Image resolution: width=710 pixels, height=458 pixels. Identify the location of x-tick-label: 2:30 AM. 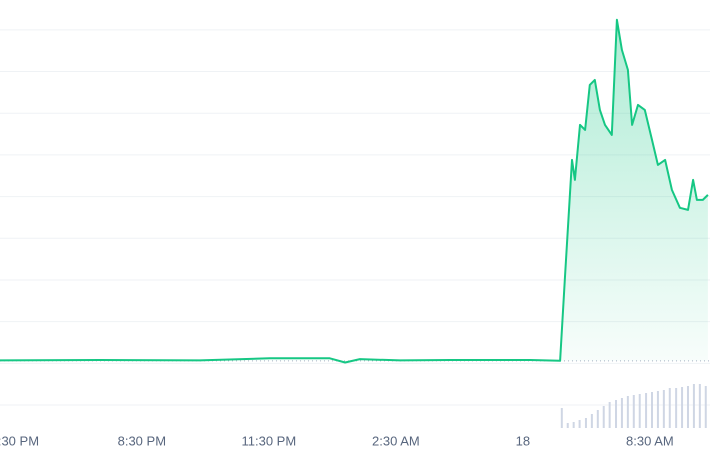
(396, 440).